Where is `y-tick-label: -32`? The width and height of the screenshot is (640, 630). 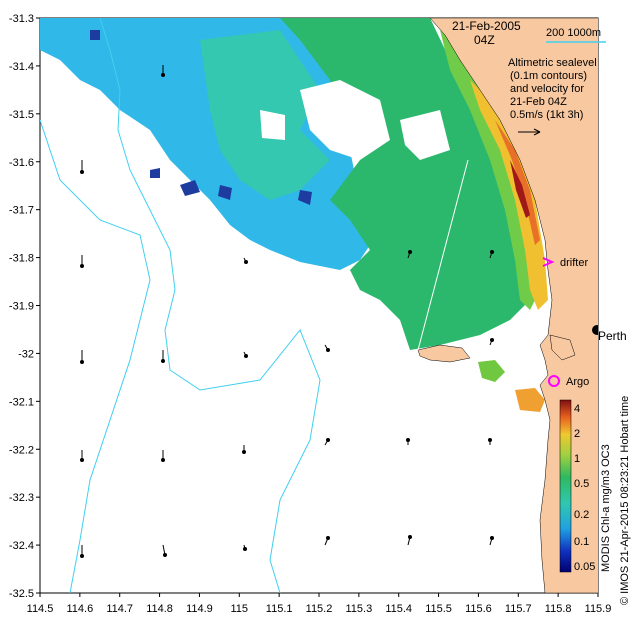
y-tick-label: -32 is located at coordinates (26, 354).